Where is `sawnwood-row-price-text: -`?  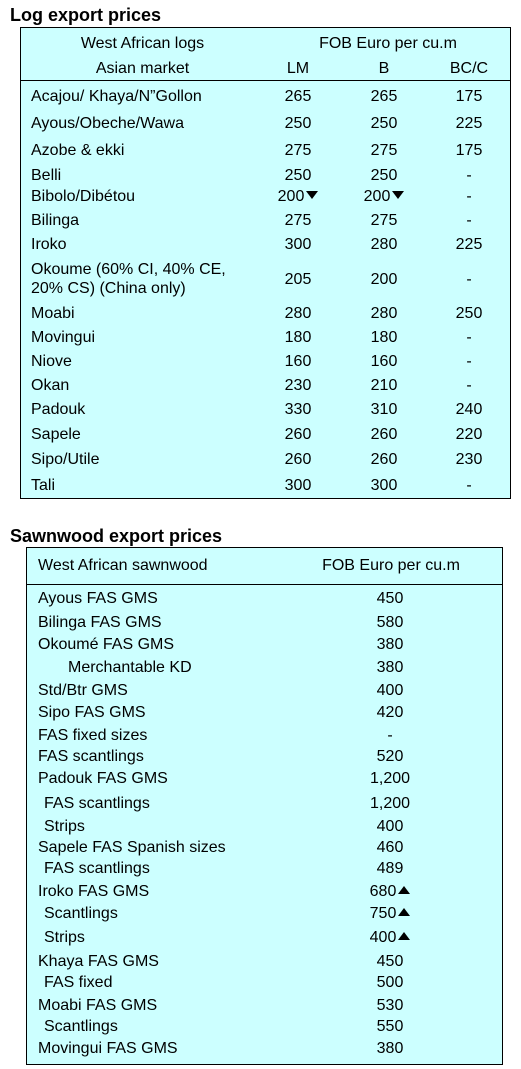 sawnwood-row-price-text: - is located at coordinates (390, 735).